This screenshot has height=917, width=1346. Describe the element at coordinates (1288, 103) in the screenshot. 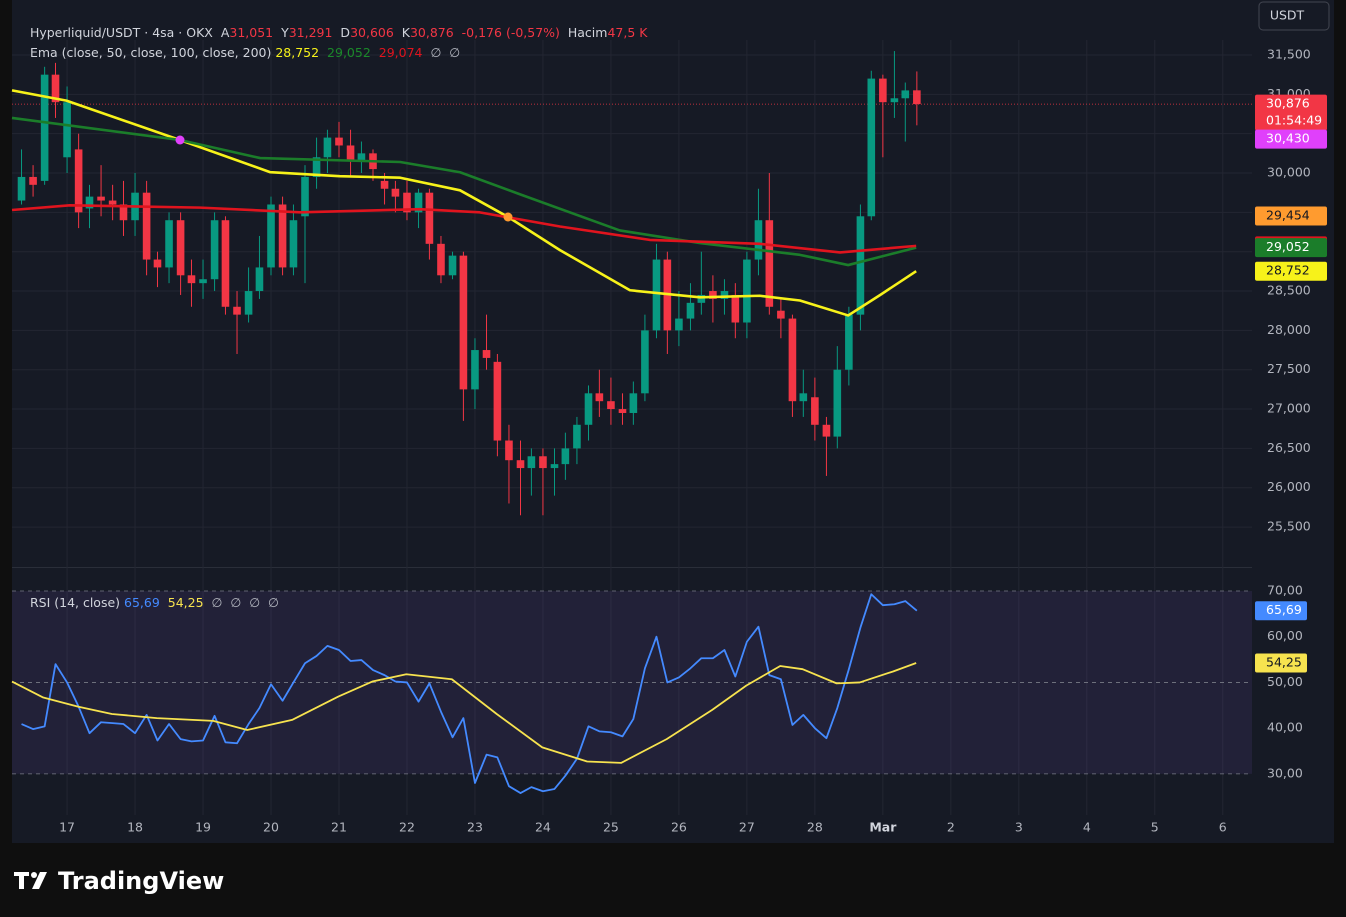

I see `price-badge-label: 30,876` at that location.